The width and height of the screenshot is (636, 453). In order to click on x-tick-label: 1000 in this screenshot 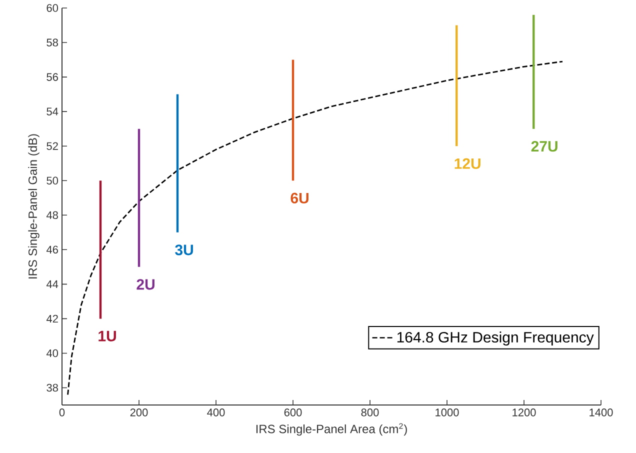, I will do `click(447, 412)`.